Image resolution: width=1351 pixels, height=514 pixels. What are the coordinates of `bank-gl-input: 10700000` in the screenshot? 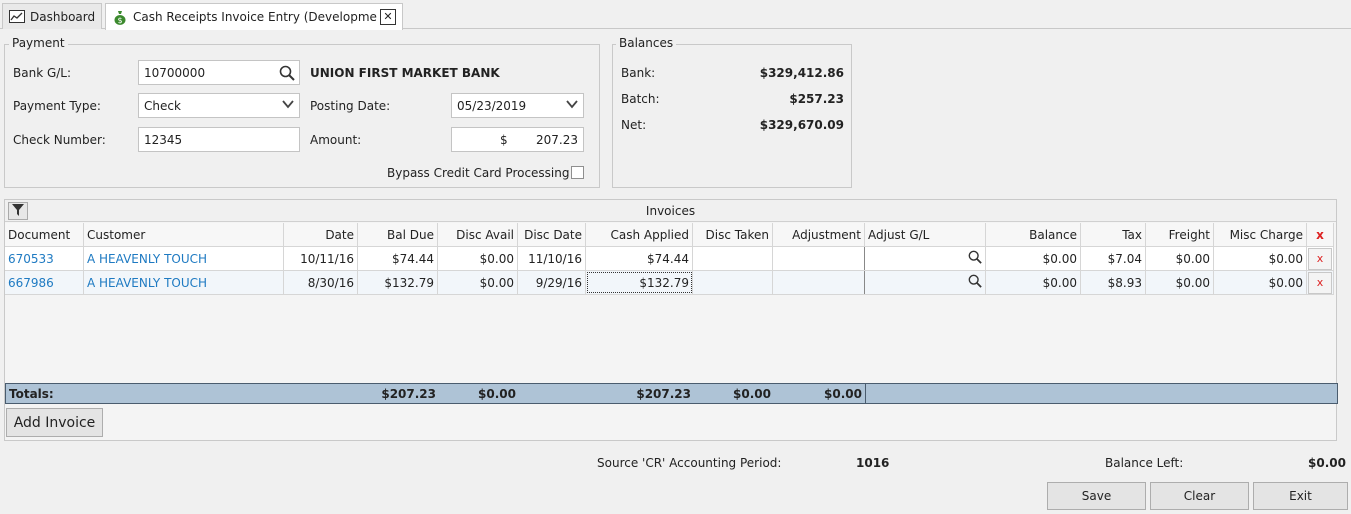 It's located at (219, 72).